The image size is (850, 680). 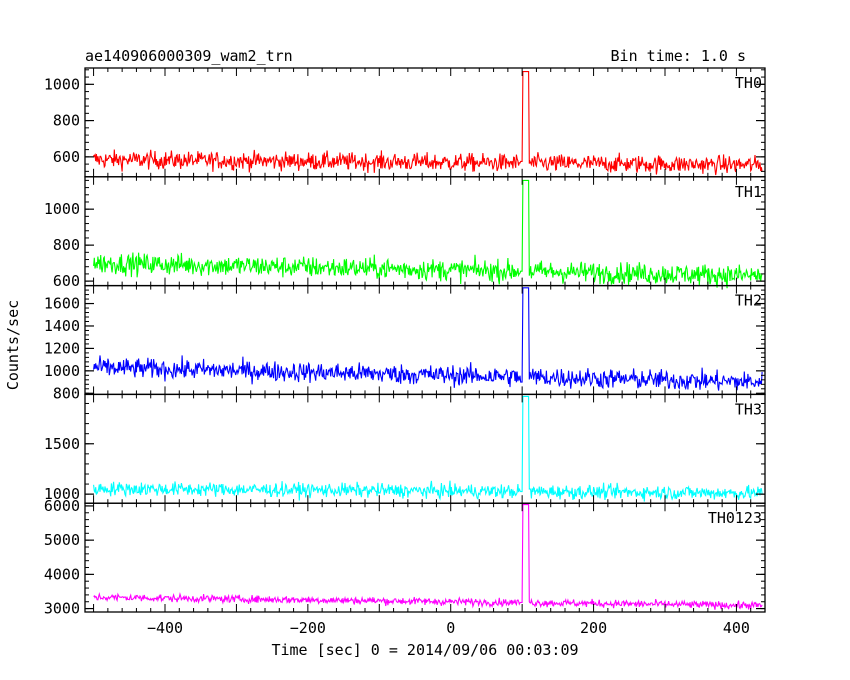 I want to click on series-line-th1, so click(x=428, y=234).